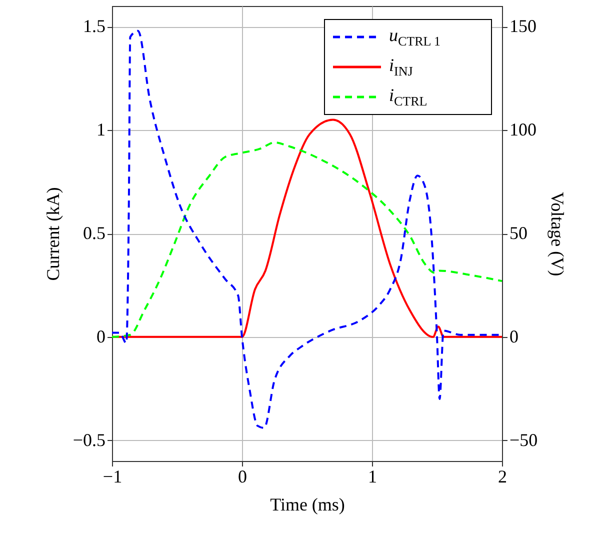  Describe the element at coordinates (52, 234) in the screenshot. I see `y-axis-title: Current (kA)` at that location.